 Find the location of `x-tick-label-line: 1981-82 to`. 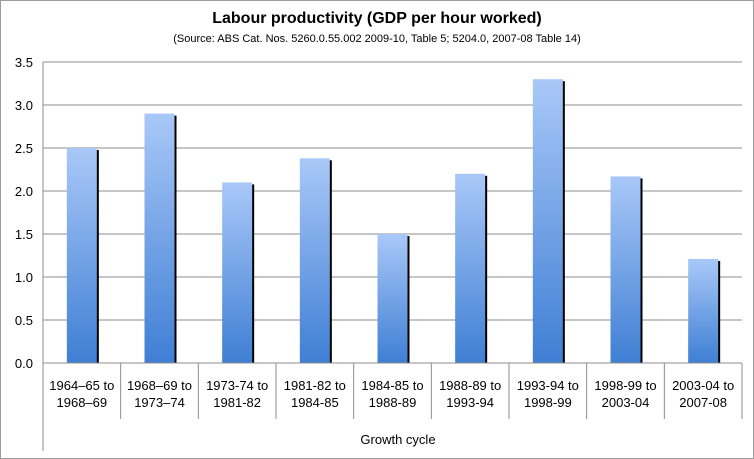

x-tick-label-line: 1981-82 to is located at coordinates (315, 385).